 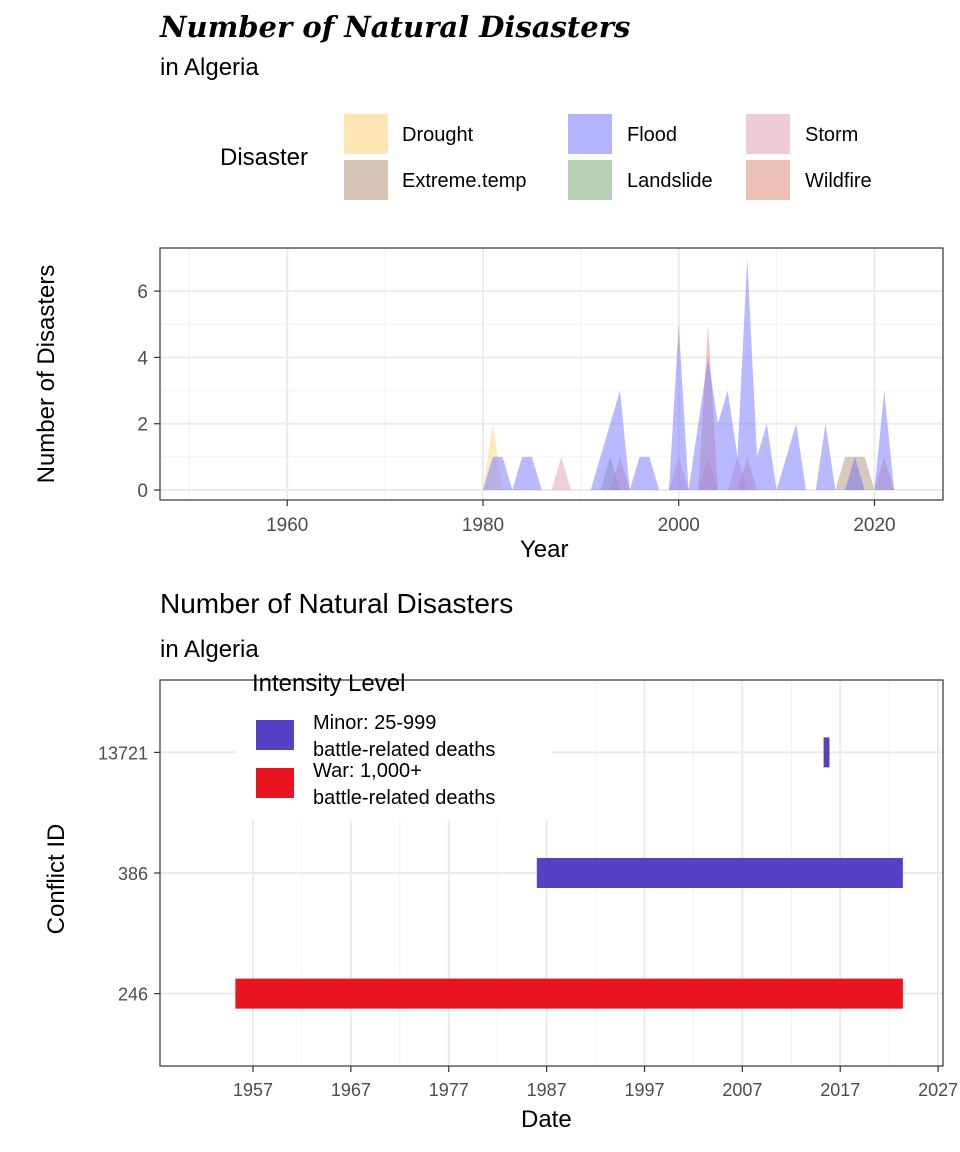 I want to click on legend-label-war: War: 1,000+, so click(x=367, y=771).